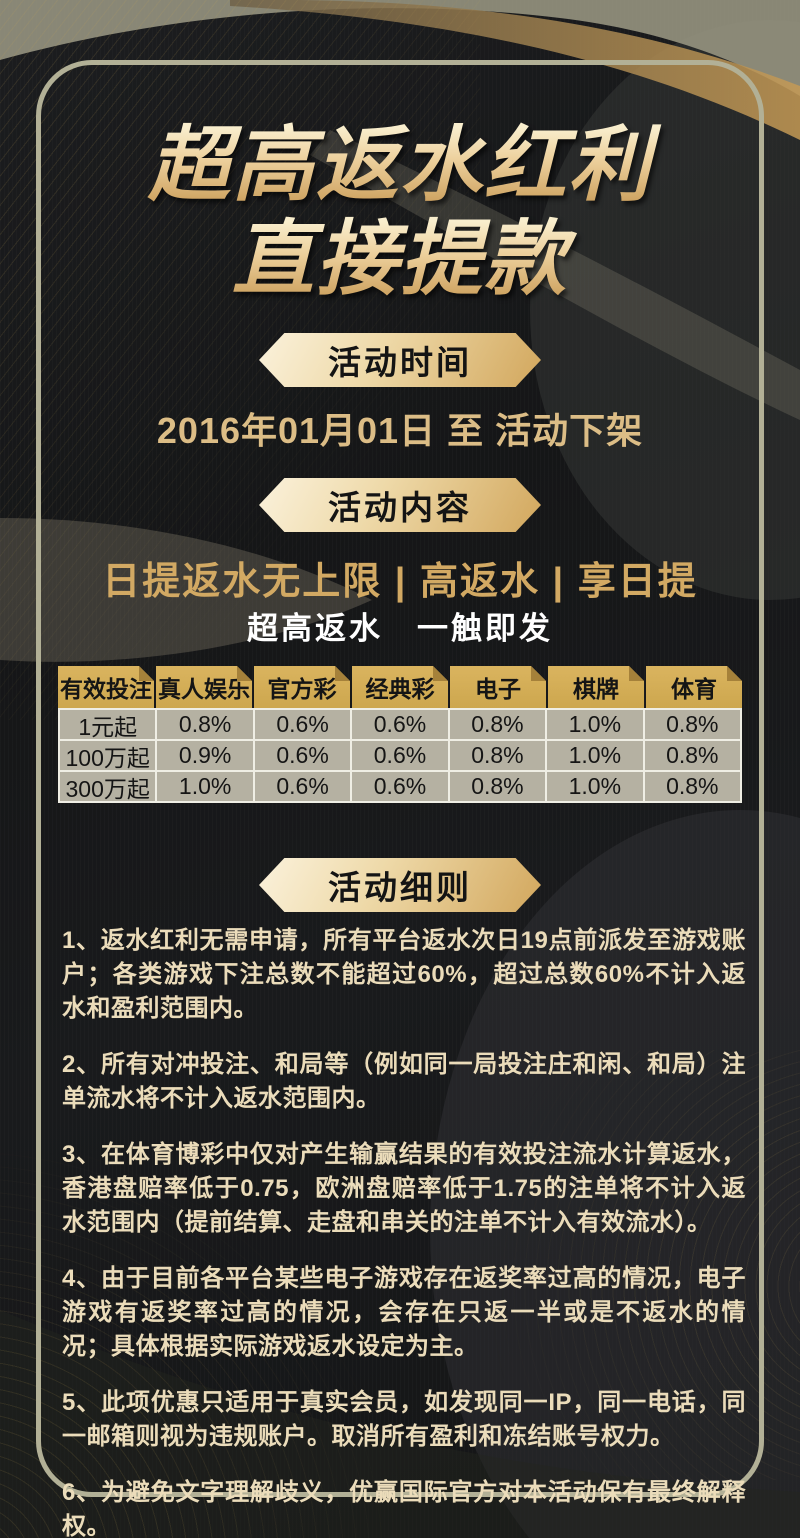 This screenshot has width=800, height=1538. What do you see at coordinates (694, 687) in the screenshot?
I see `table-header-cell: 体育` at bounding box center [694, 687].